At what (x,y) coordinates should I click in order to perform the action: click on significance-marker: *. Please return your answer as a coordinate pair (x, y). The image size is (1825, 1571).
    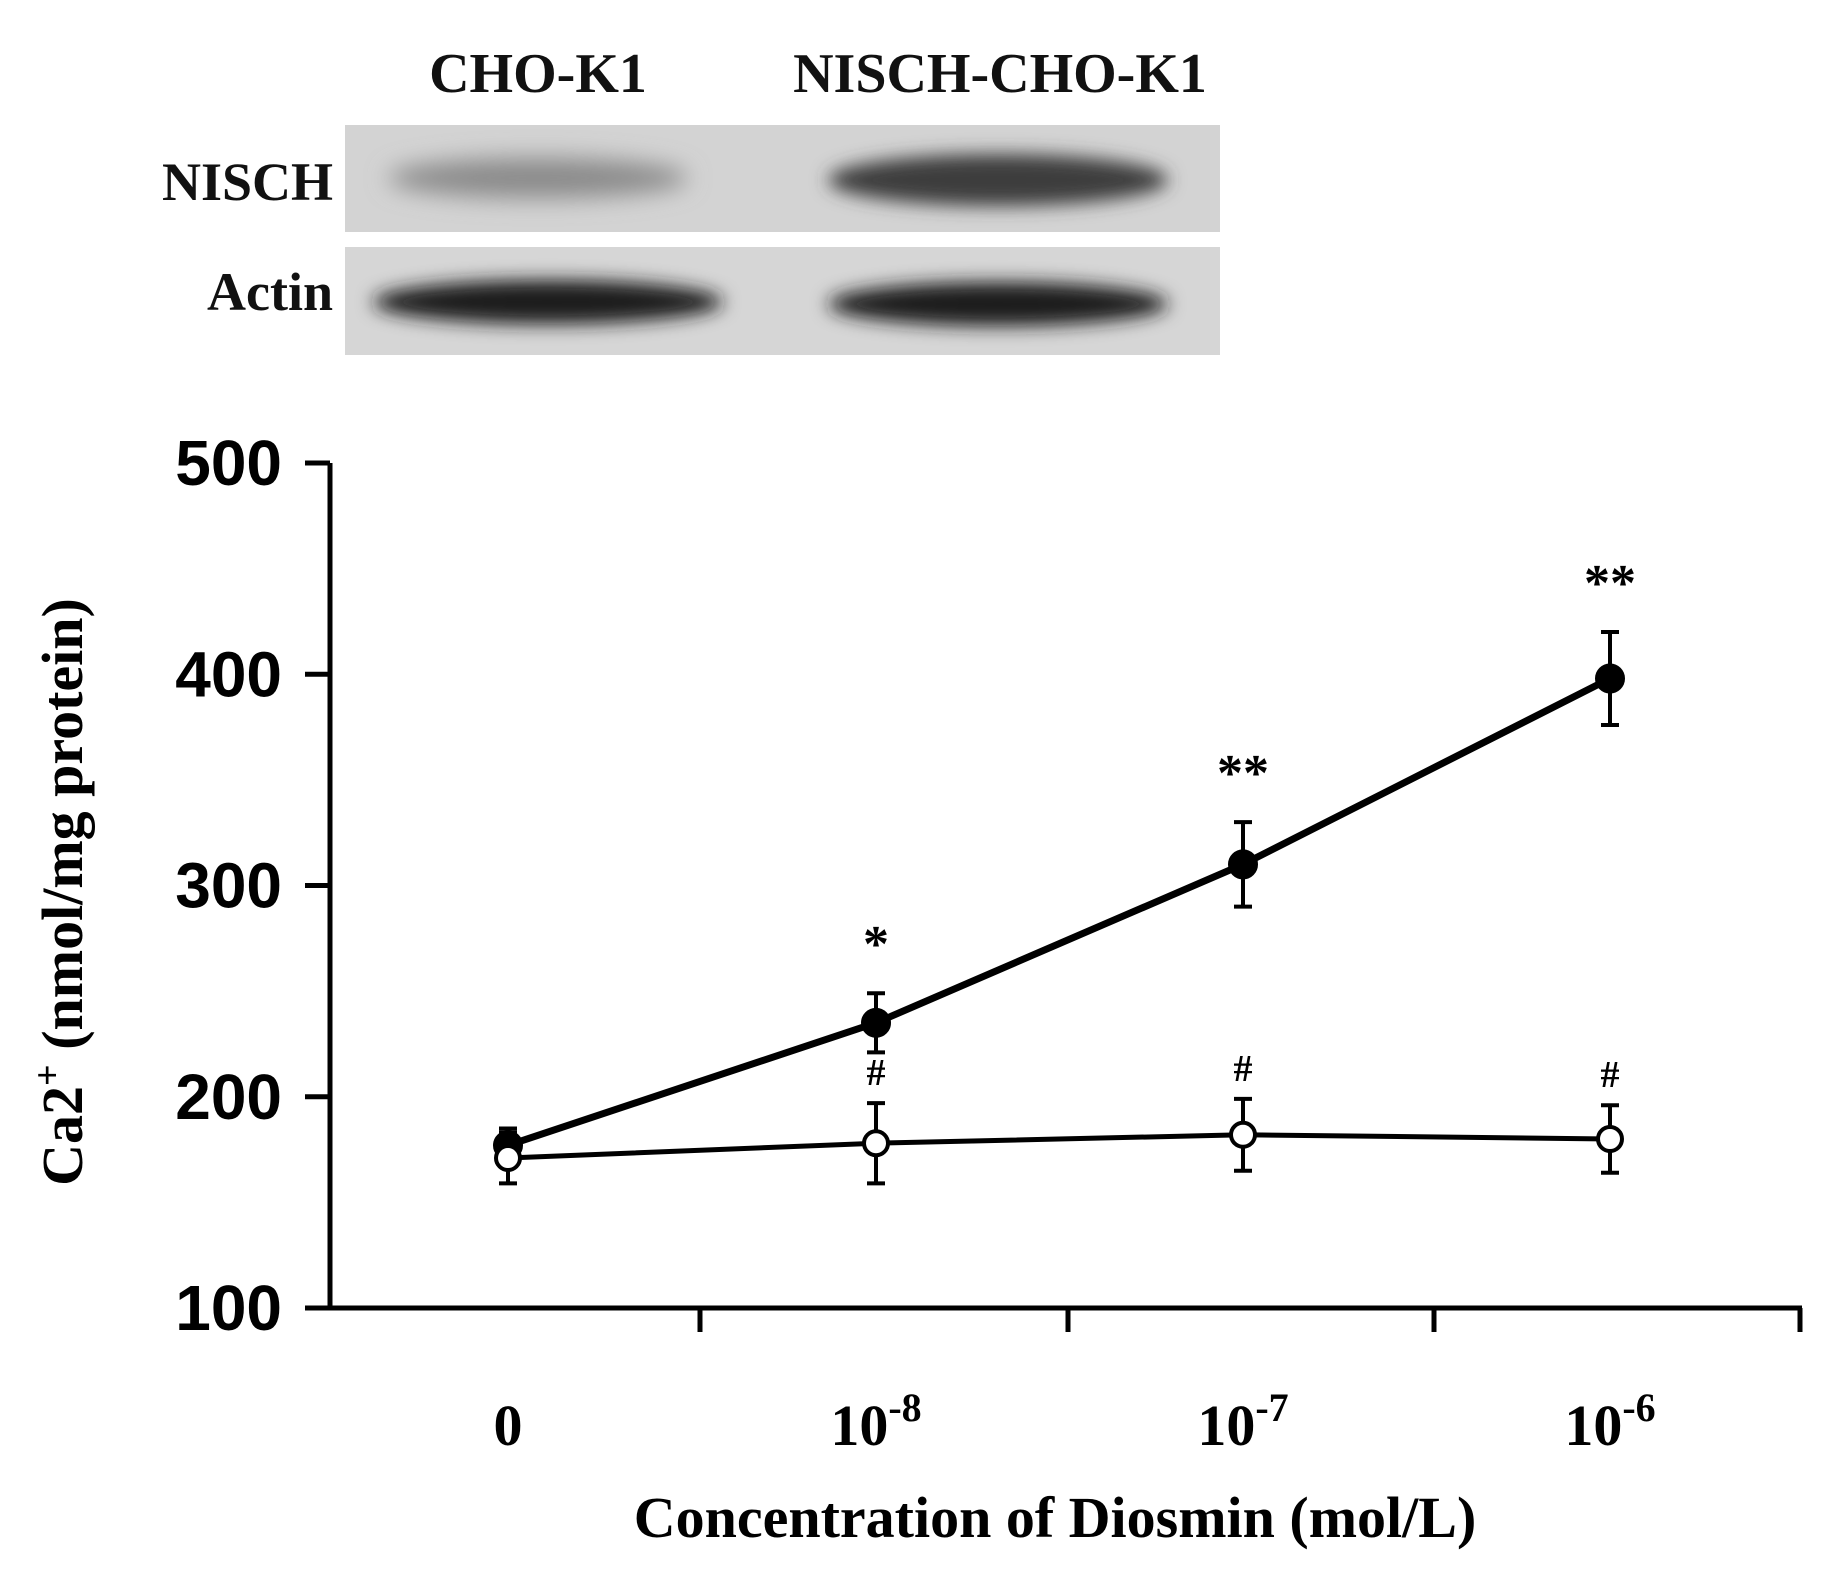
    Looking at the image, I should click on (876, 944).